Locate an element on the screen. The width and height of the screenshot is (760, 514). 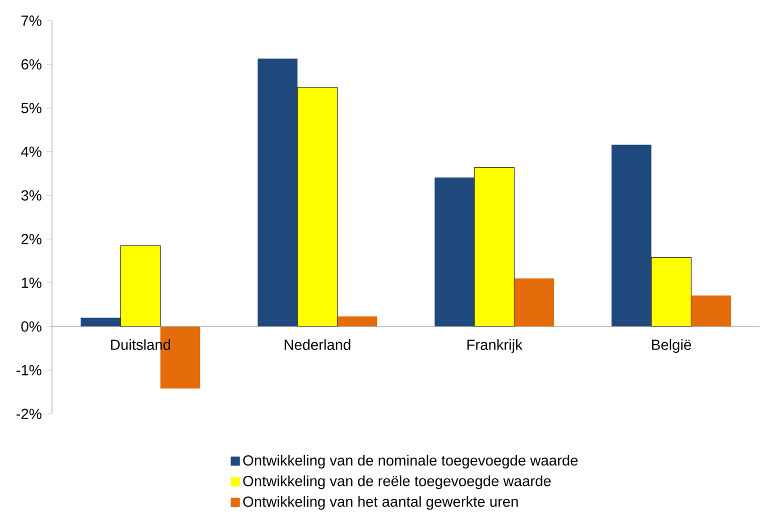
y-tick-label: 2% is located at coordinates (31, 239).